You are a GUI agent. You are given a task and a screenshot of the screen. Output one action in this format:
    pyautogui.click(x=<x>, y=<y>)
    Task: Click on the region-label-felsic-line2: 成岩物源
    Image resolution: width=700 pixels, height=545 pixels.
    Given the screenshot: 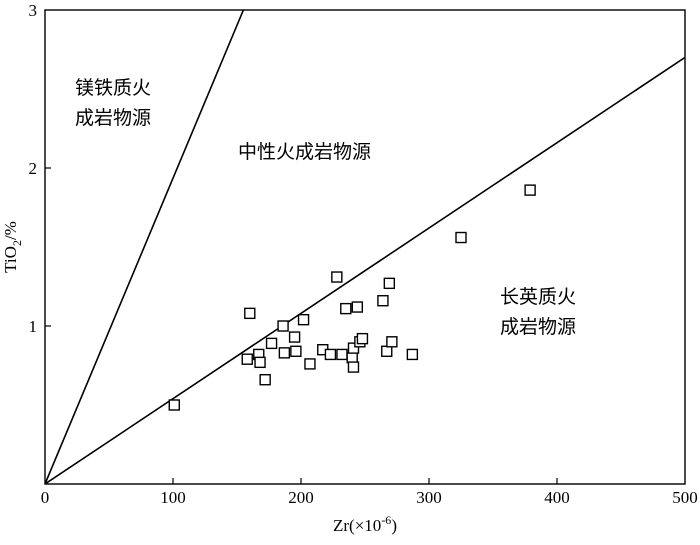 What is the action you would take?
    pyautogui.click(x=538, y=327)
    